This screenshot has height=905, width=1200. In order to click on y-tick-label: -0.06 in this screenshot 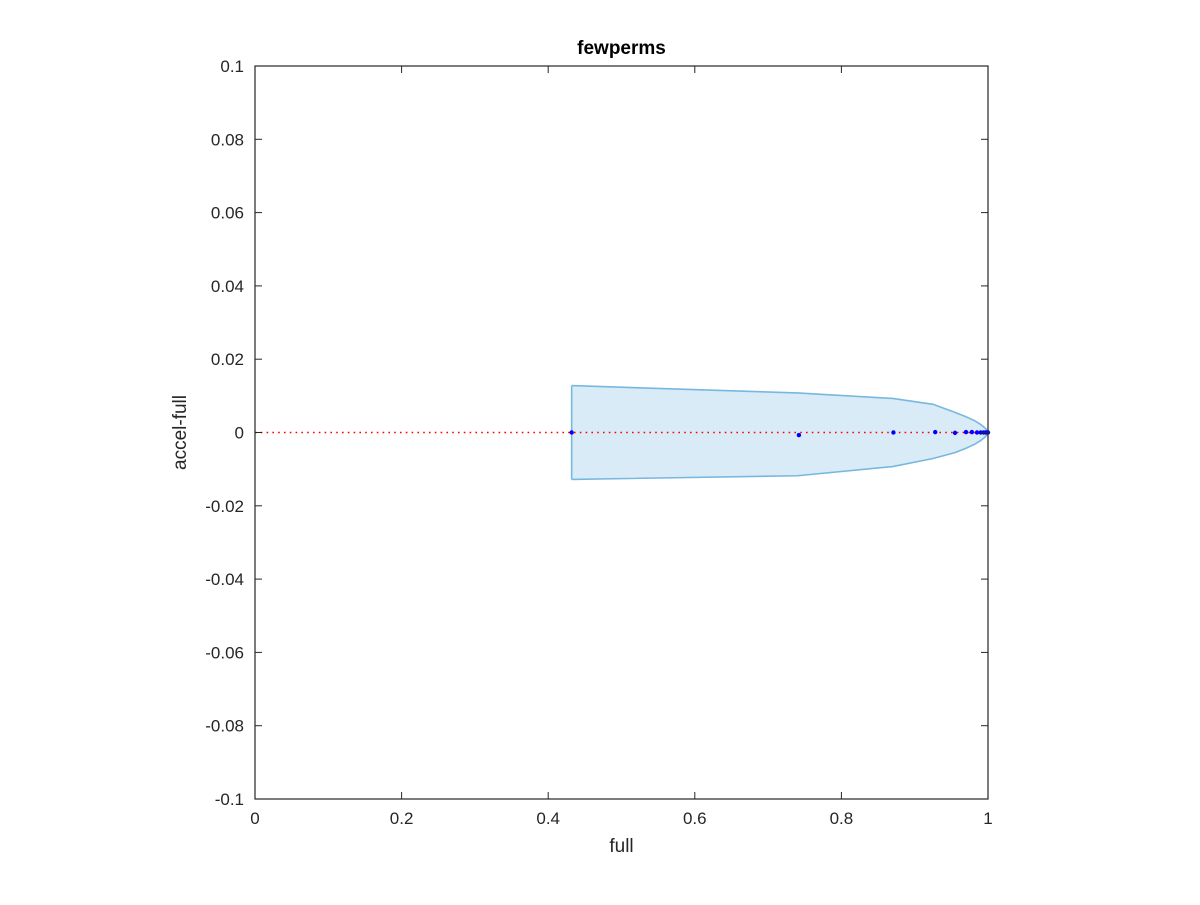, I will do `click(224, 652)`.